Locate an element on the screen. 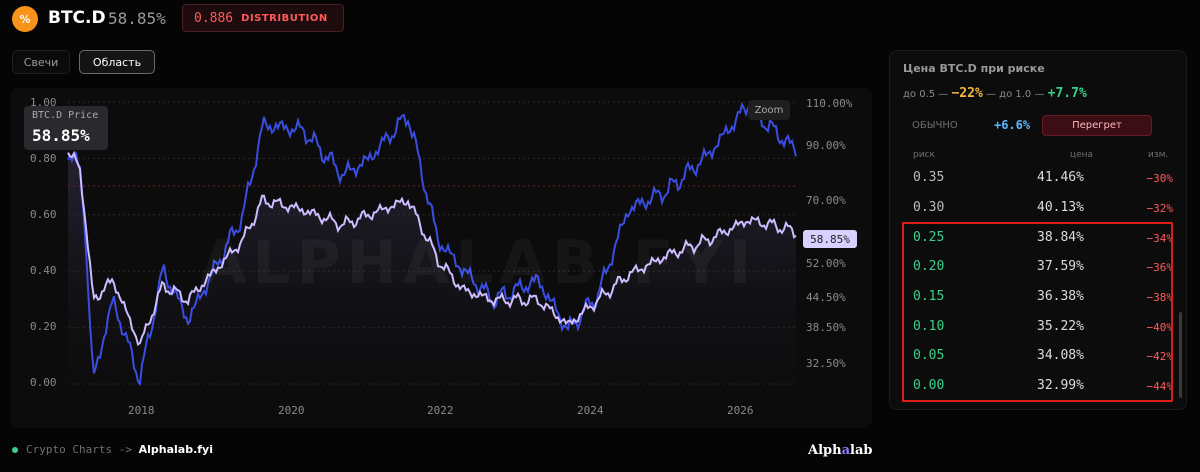  x-axis-tick: 2018 is located at coordinates (141, 410).